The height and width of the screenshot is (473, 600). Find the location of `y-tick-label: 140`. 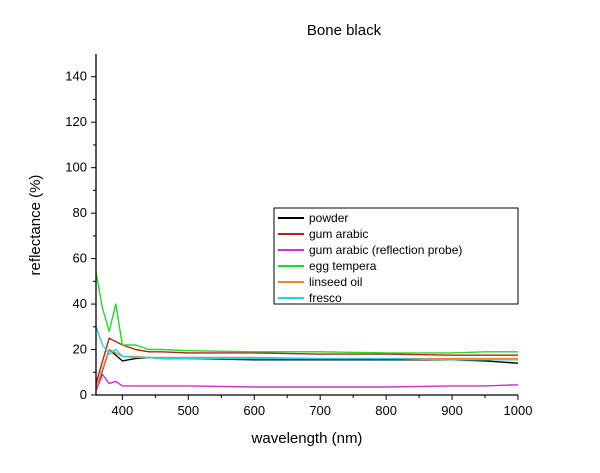

y-tick-label: 140 is located at coordinates (76, 76).